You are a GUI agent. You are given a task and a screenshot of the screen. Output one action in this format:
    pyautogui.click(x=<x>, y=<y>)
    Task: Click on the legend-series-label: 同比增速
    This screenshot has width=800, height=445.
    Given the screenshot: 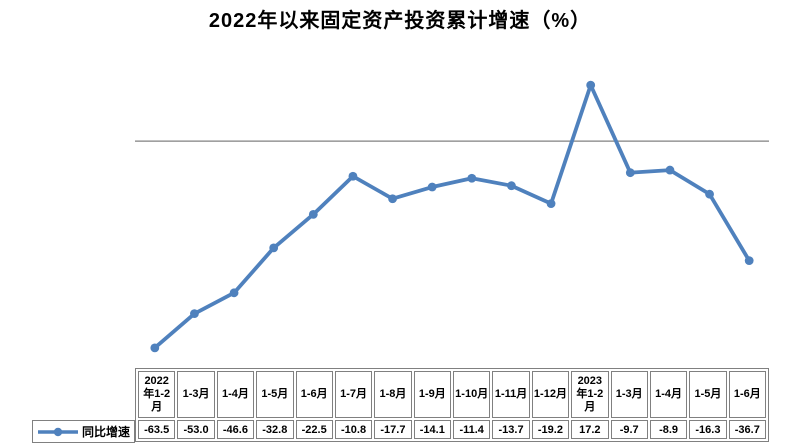 What is the action you would take?
    pyautogui.click(x=106, y=432)
    